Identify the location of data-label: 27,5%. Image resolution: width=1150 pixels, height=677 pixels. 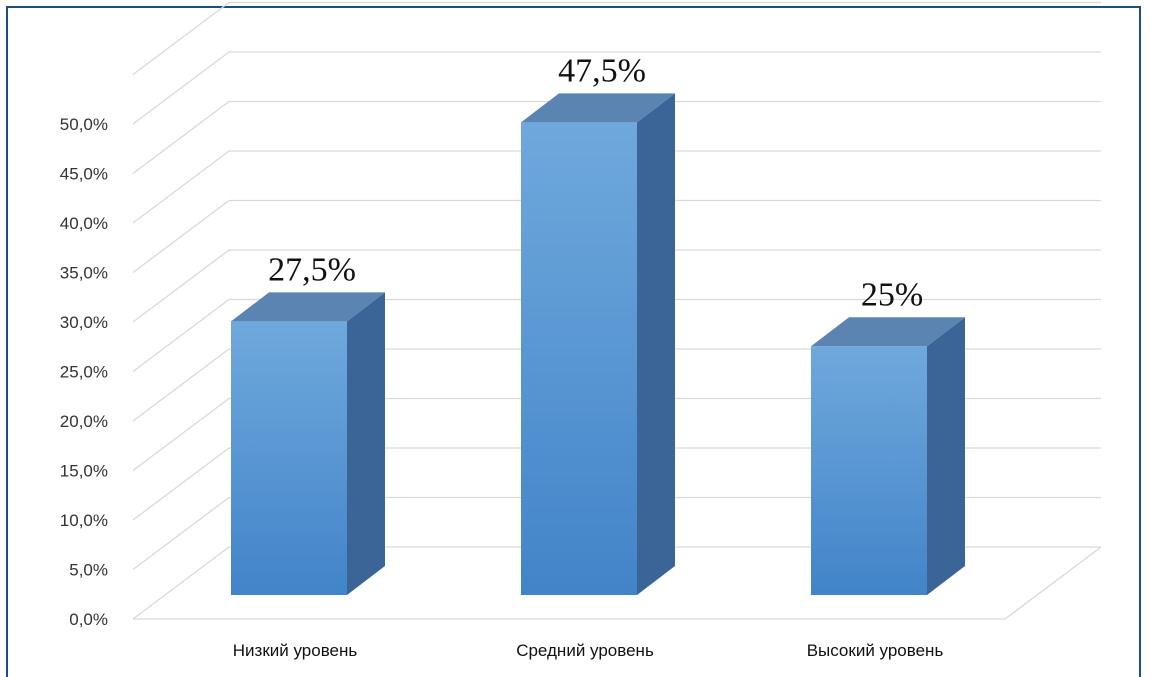
(312, 269).